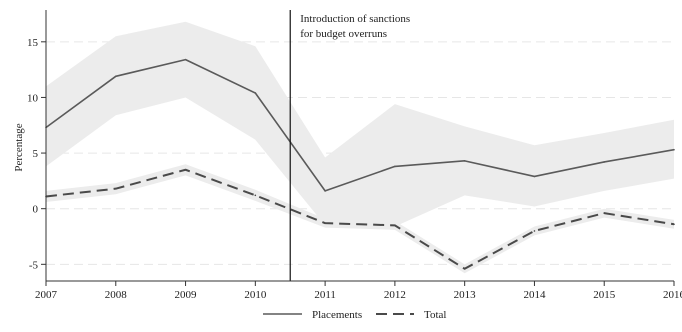 The height and width of the screenshot is (332, 682). I want to click on legend-label-total: Total, so click(435, 315).